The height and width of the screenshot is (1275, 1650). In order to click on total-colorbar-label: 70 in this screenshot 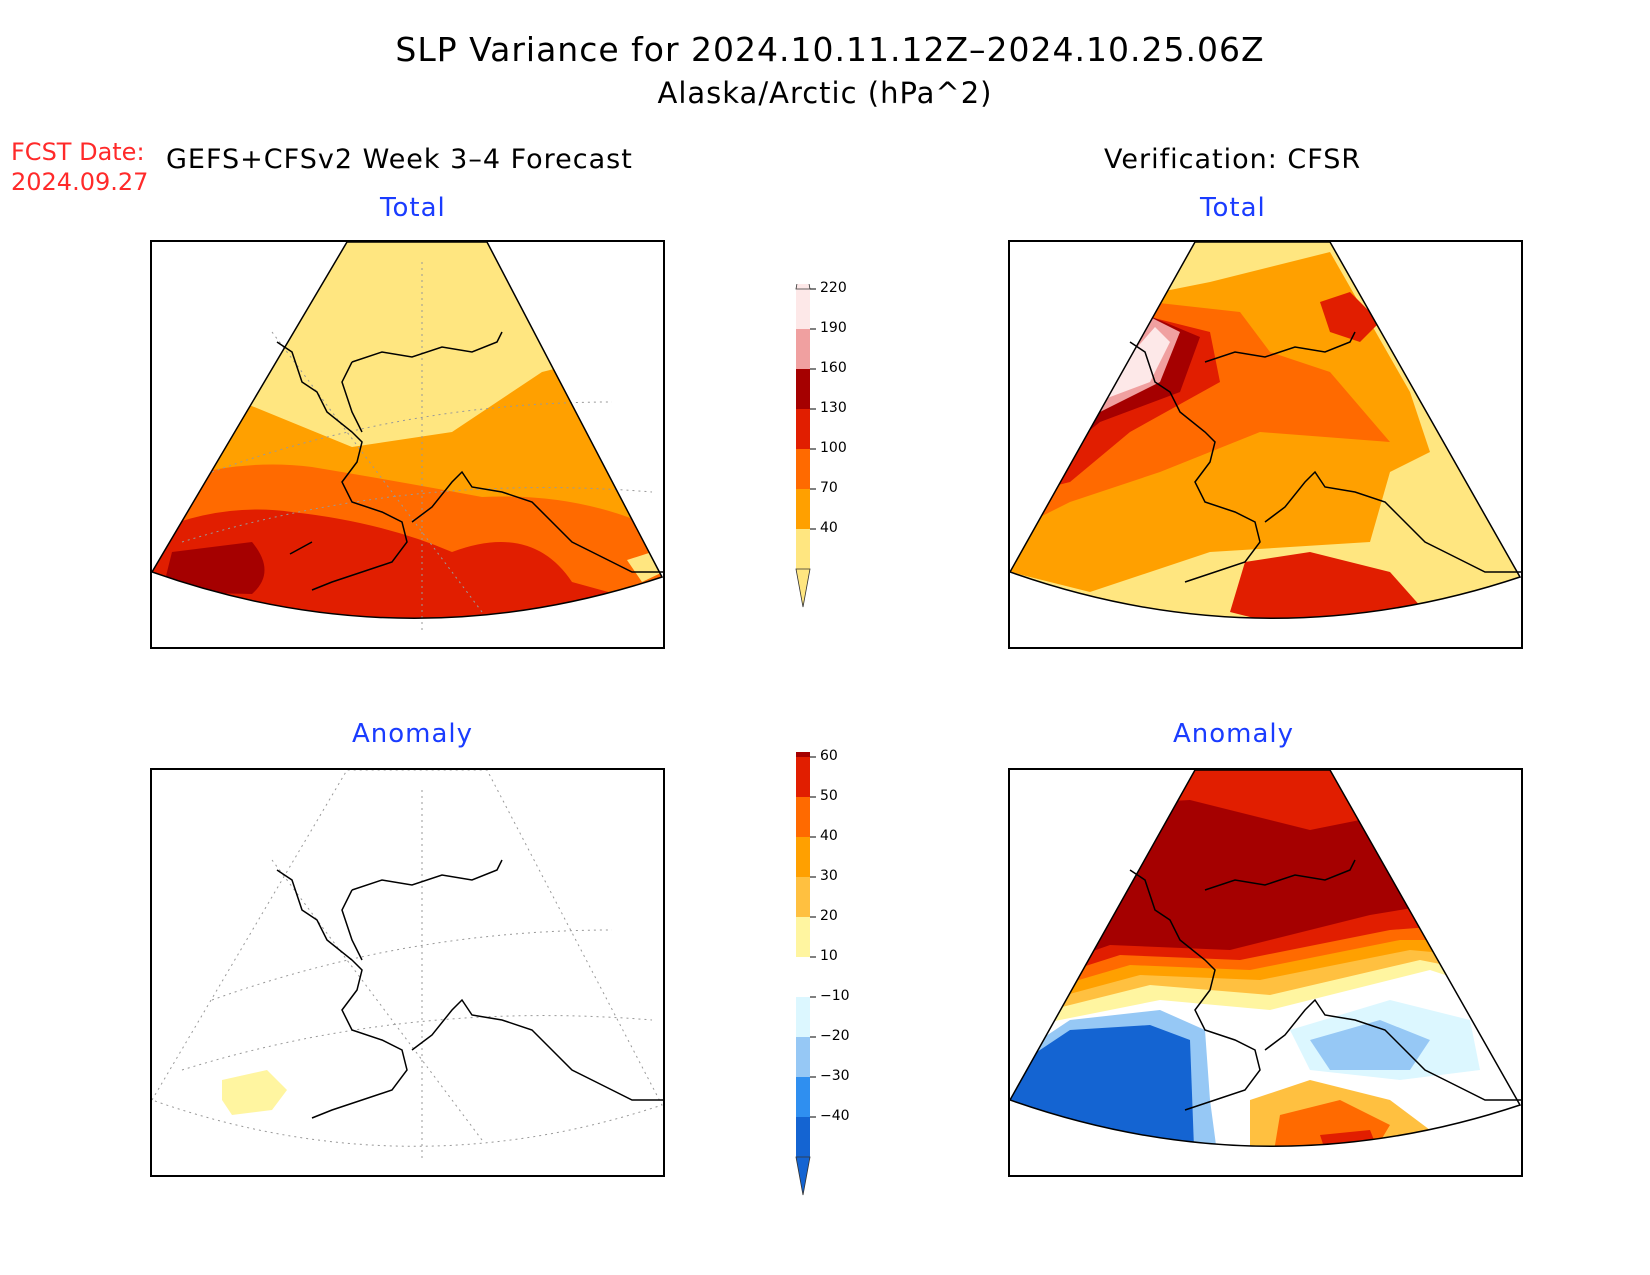, I will do `click(829, 488)`.